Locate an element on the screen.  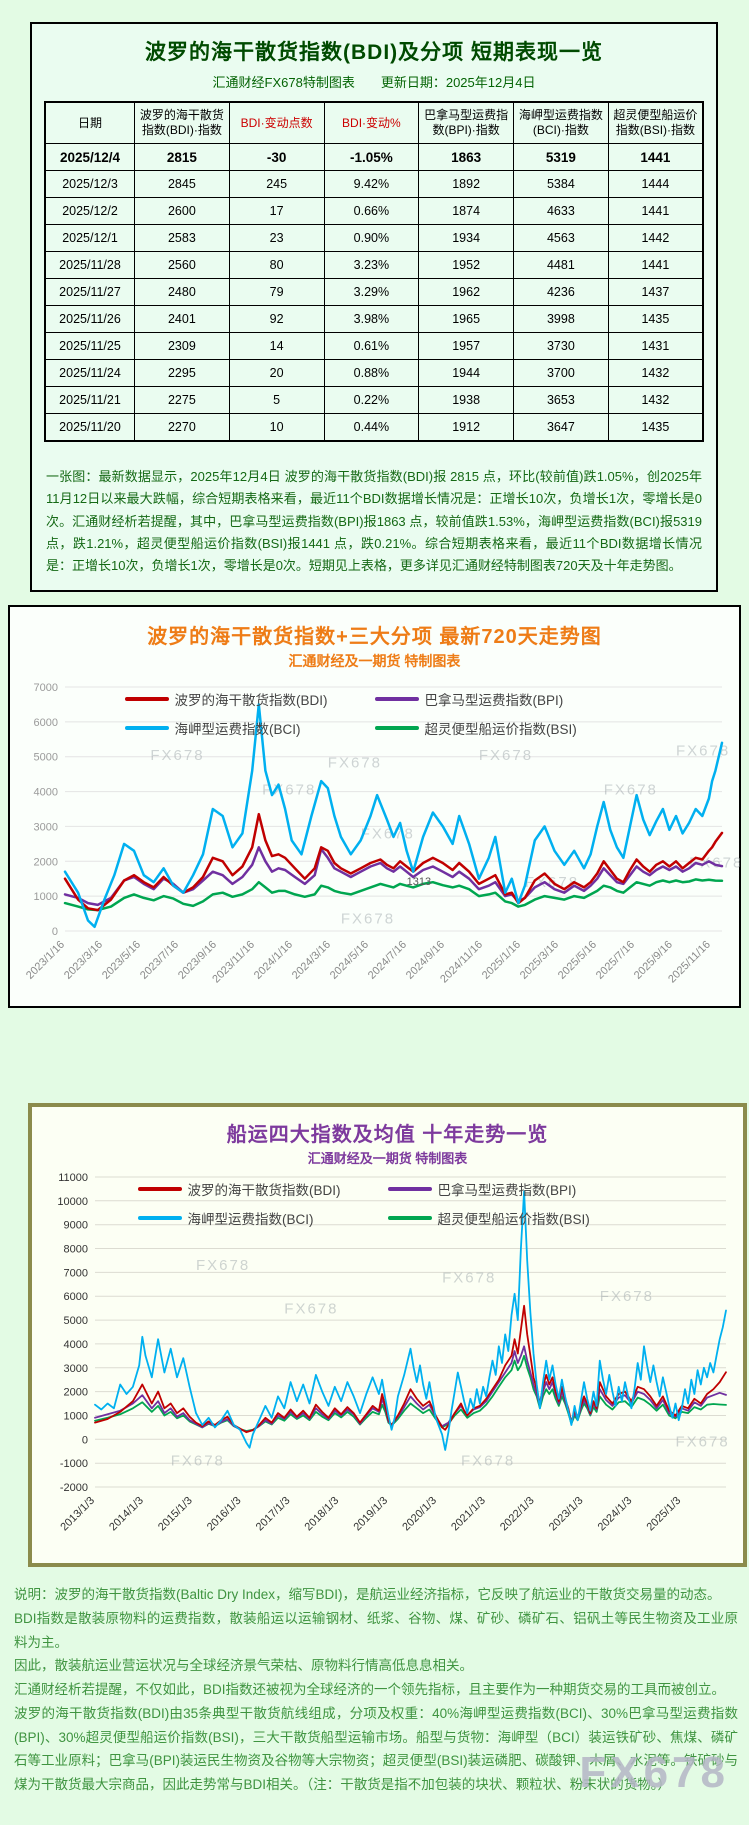
table-cell: 1934 is located at coordinates (466, 238).